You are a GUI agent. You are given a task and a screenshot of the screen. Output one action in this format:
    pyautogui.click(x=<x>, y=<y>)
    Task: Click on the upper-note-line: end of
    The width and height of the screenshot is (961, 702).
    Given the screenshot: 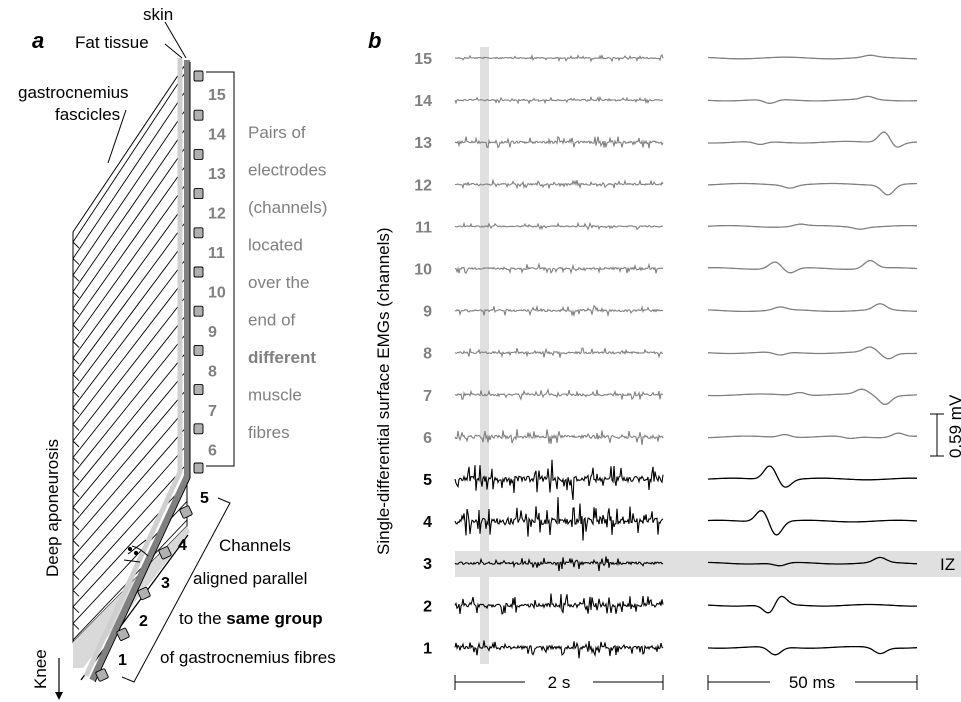 What is the action you would take?
    pyautogui.click(x=272, y=320)
    